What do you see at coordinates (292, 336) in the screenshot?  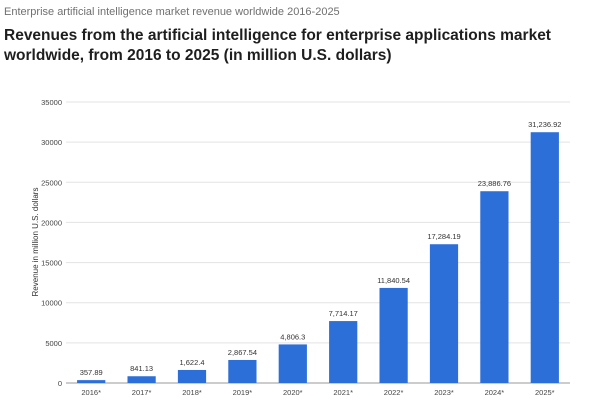 I see `value-label: 4,806.3` at bounding box center [292, 336].